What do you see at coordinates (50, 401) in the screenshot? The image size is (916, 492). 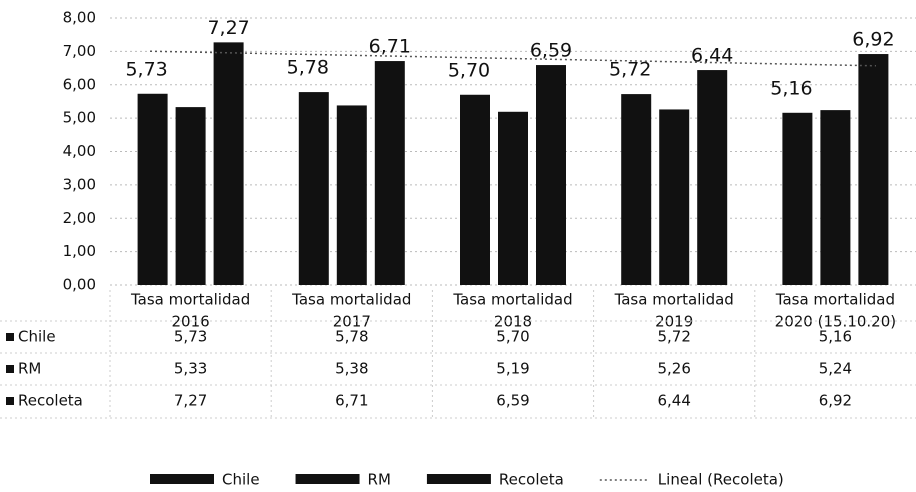 I see `row-label: Recoleta` at bounding box center [50, 401].